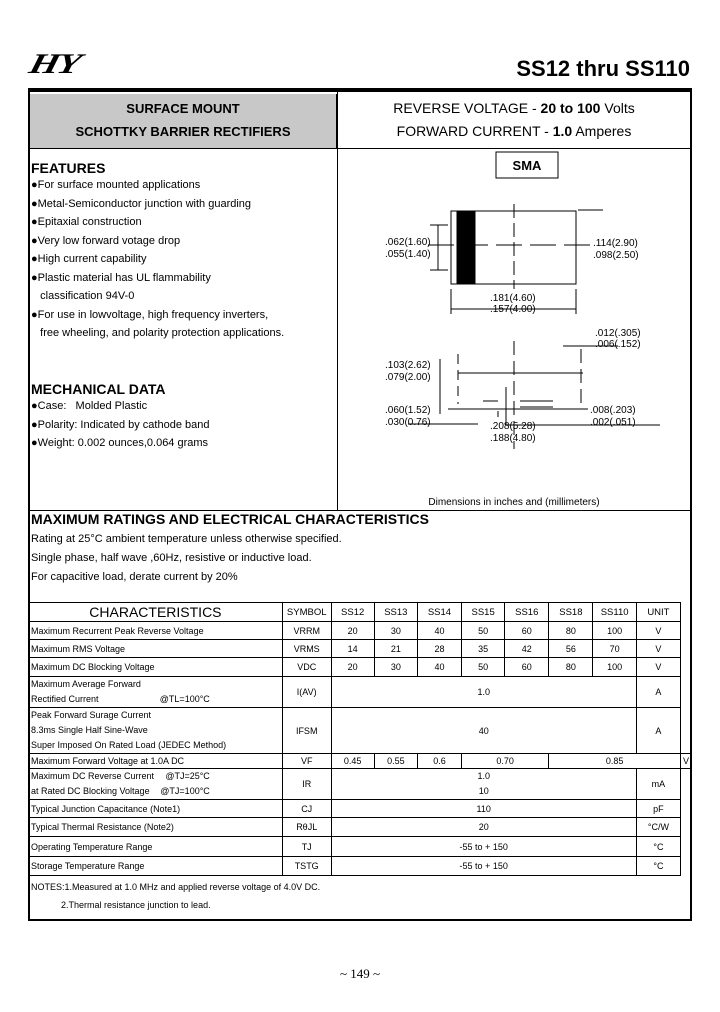 Image resolution: width=720 pixels, height=1012 pixels. I want to click on value-cell: 1.0, so click(483, 692).